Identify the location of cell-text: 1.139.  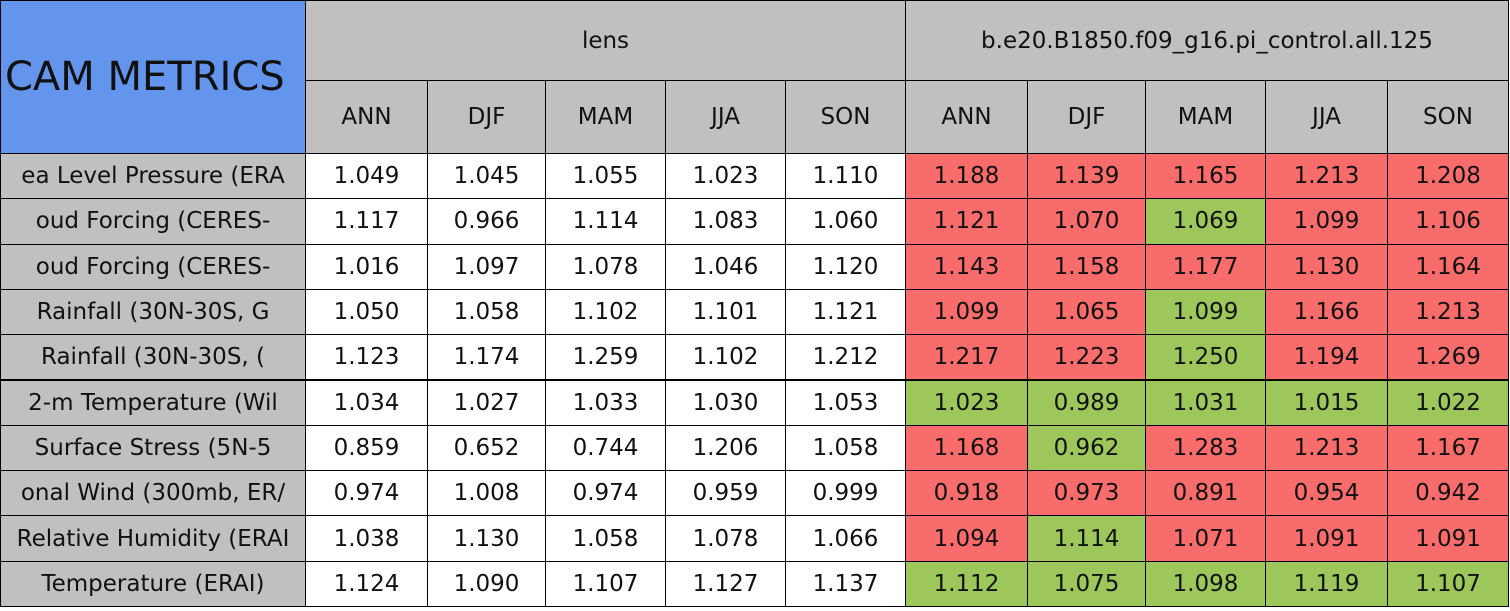
(1086, 176).